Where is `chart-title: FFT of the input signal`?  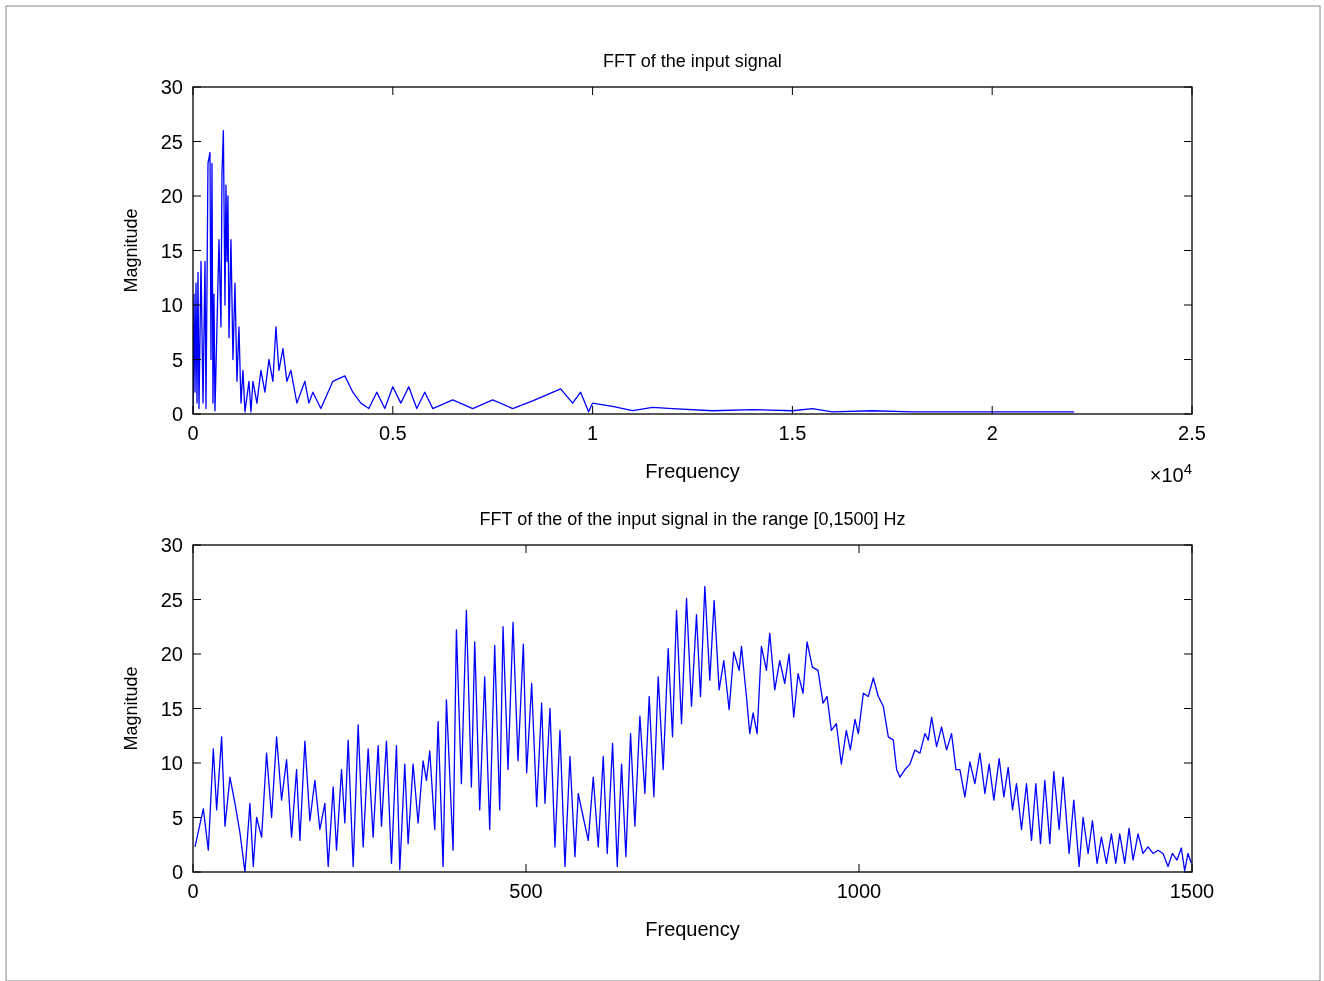 chart-title: FFT of the input signal is located at coordinates (692, 61).